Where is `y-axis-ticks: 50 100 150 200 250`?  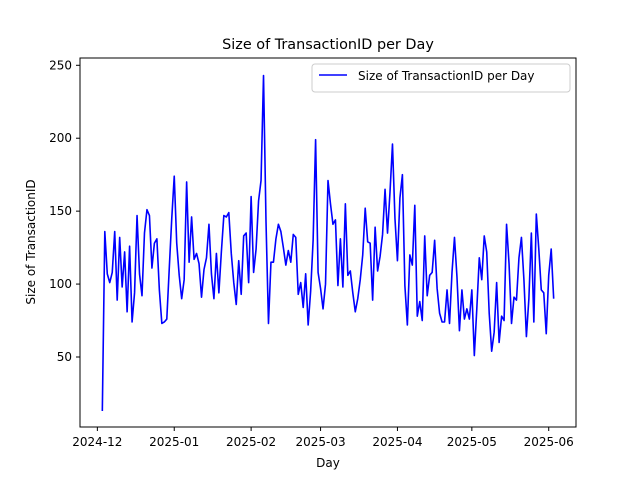 y-axis-ticks: 50 100 150 200 250 is located at coordinates (64, 211).